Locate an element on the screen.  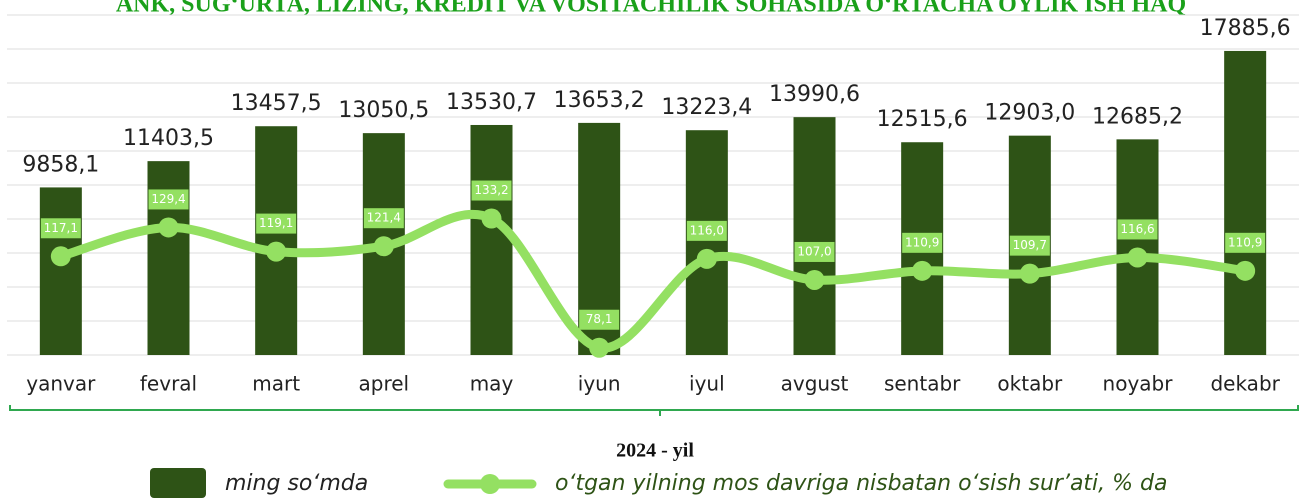
legend-marker is located at coordinates (490, 484).